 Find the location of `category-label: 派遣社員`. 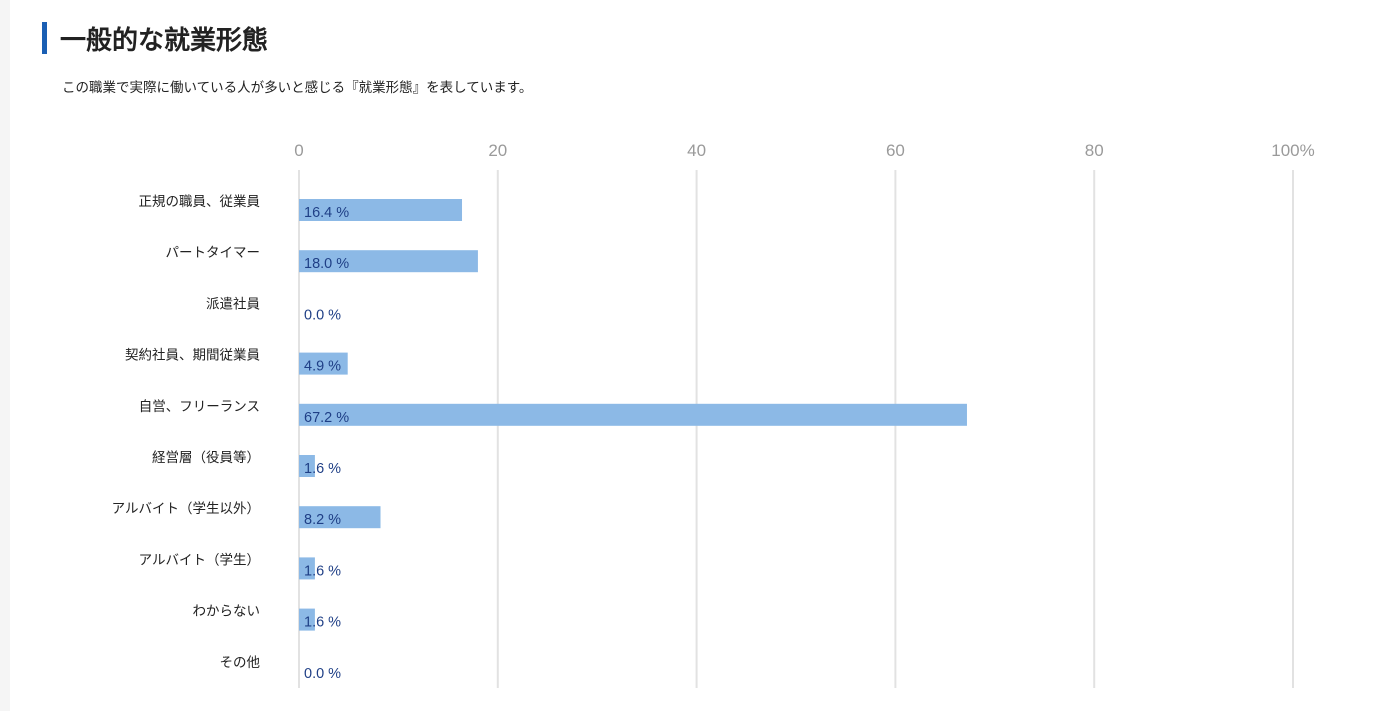

category-label: 派遣社員 is located at coordinates (233, 304).